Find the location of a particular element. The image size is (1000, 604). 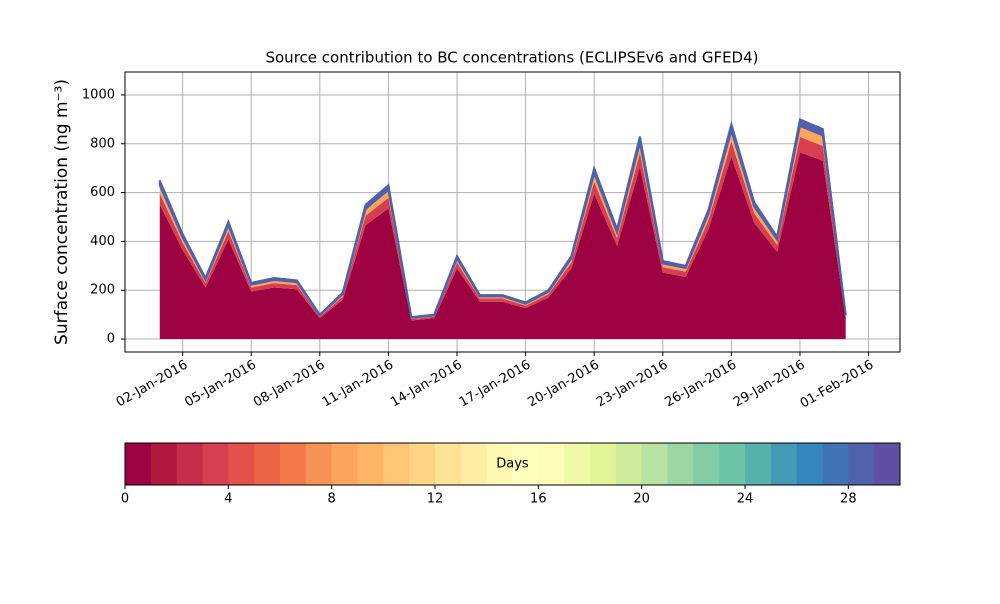

y-tick-label: 1000 is located at coordinates (98, 94).